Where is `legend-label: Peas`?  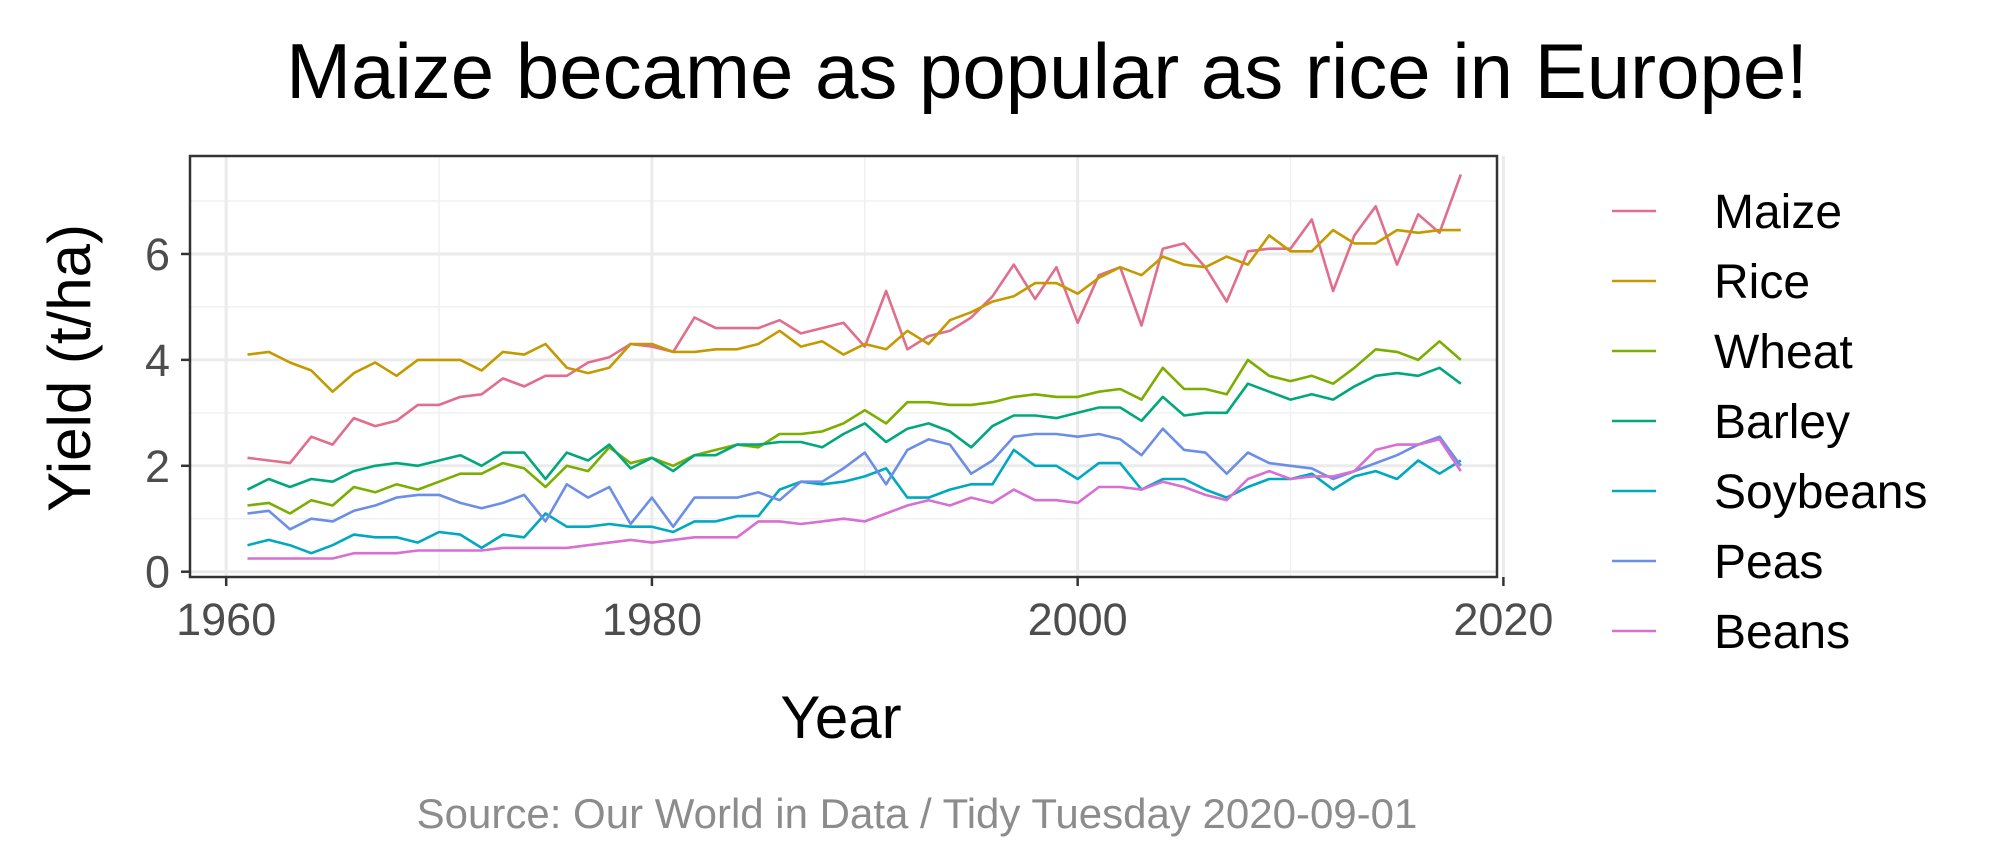 legend-label: Peas is located at coordinates (1768, 562).